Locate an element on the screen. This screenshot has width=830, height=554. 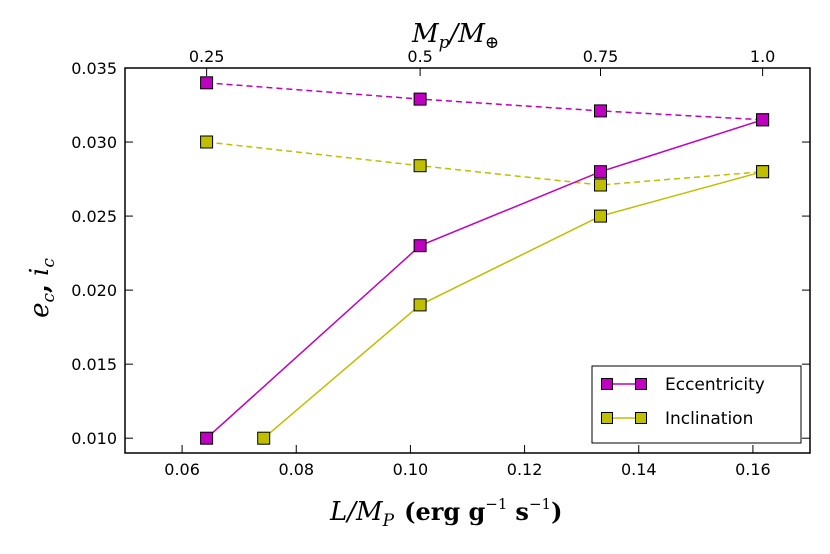
x-tick-label: 0.08 is located at coordinates (296, 469).